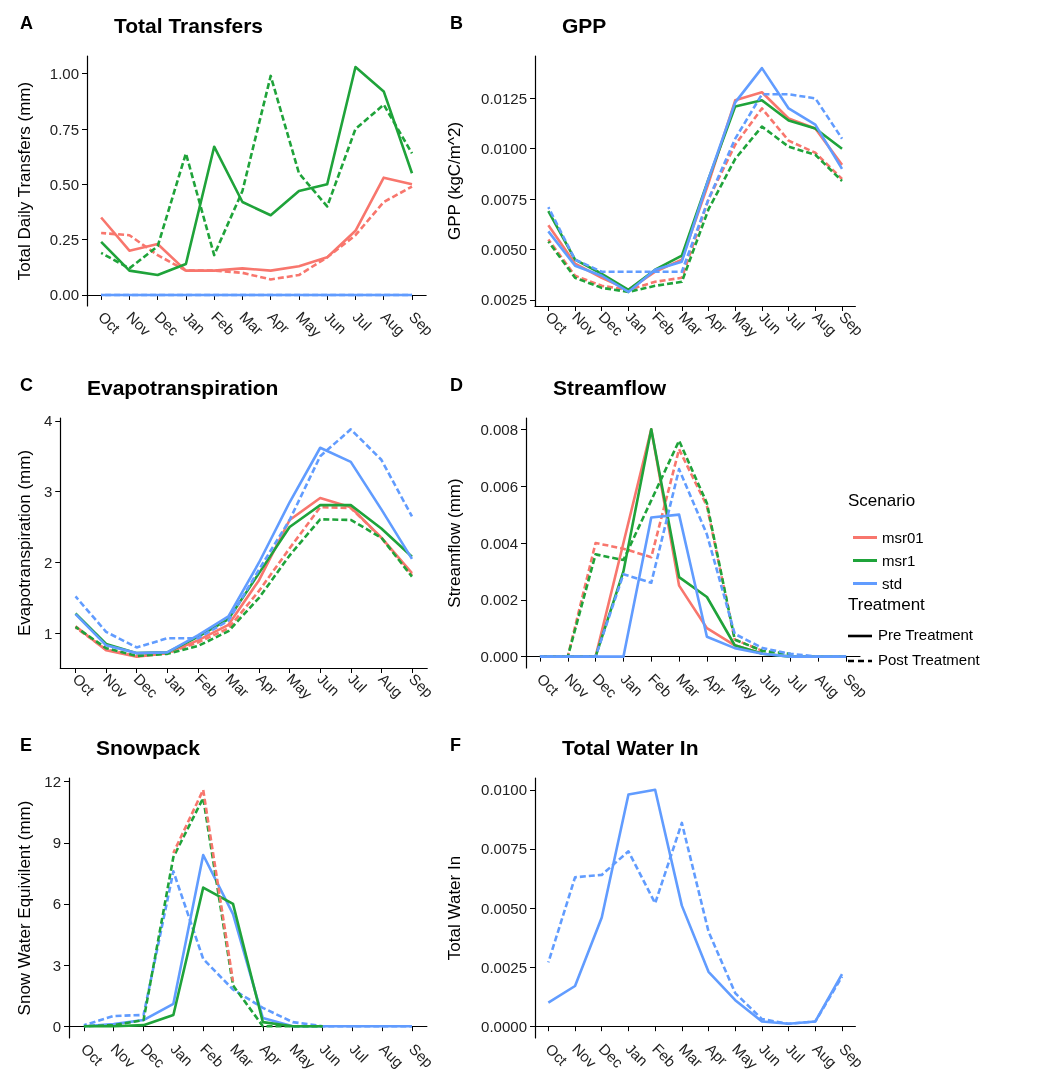  Describe the element at coordinates (454, 181) in the screenshot. I see `y-axis-title: GPP (kgC/m^2)` at that location.